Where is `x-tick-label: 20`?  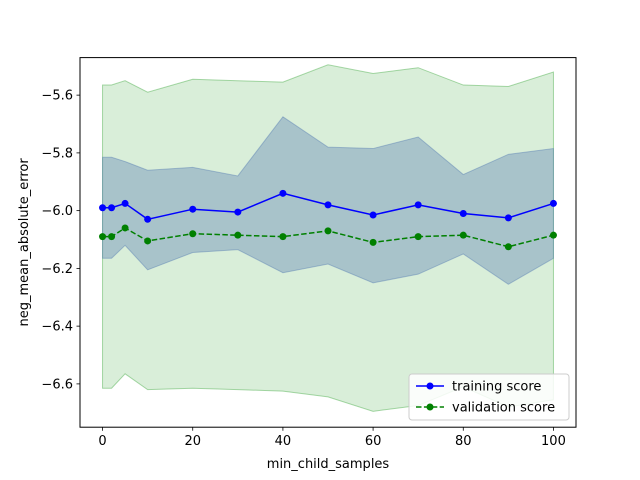 x-tick-label: 20 is located at coordinates (192, 441).